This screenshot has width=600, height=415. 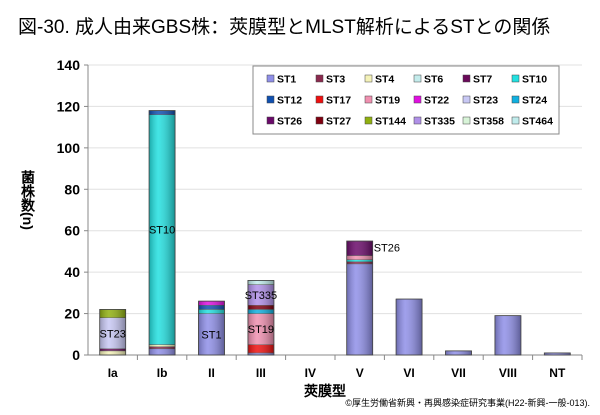 What do you see at coordinates (72, 231) in the screenshot?
I see `y-tick-label: 60` at bounding box center [72, 231].